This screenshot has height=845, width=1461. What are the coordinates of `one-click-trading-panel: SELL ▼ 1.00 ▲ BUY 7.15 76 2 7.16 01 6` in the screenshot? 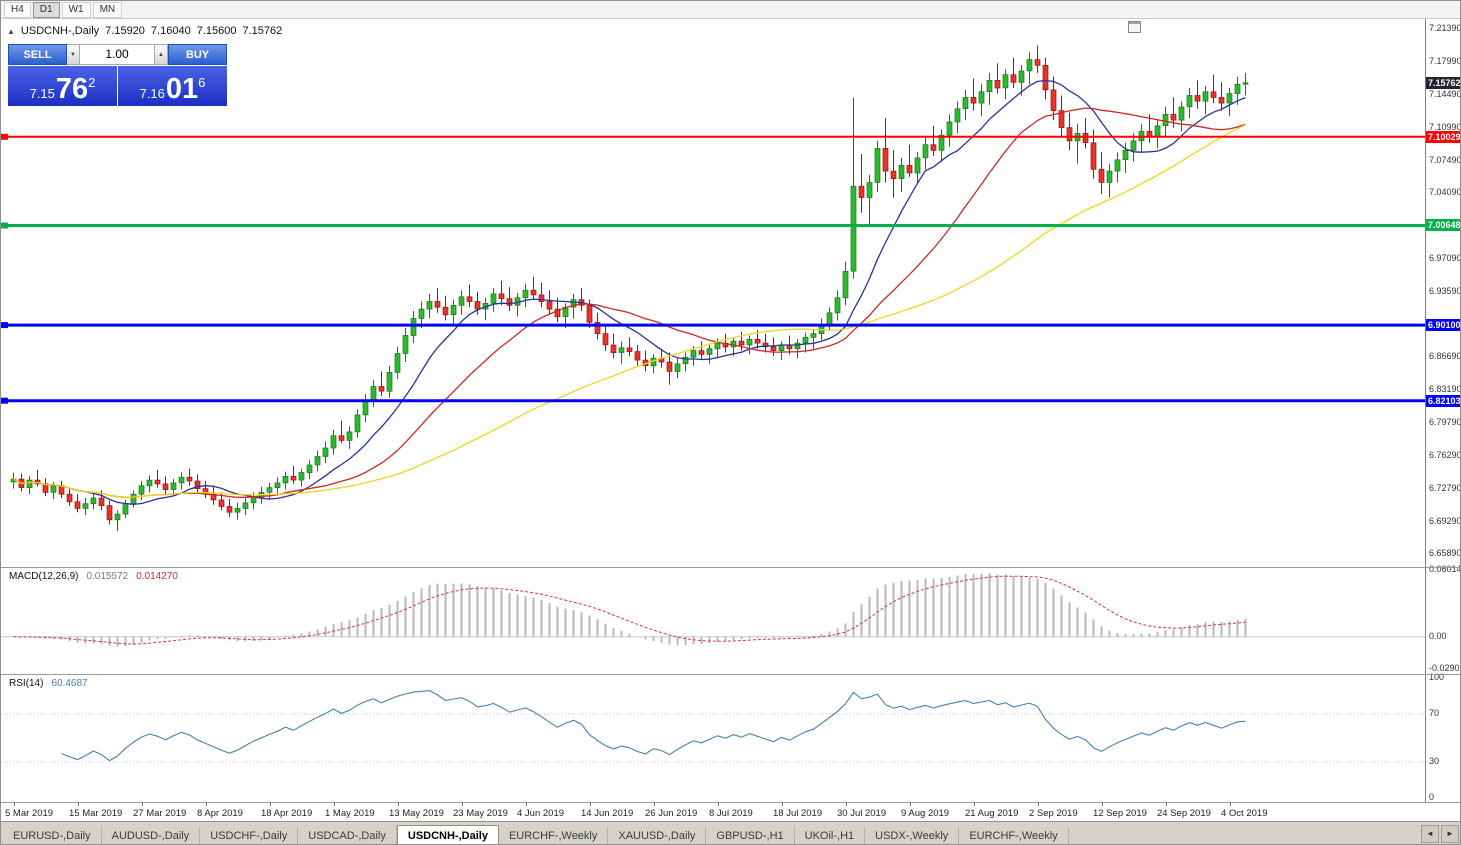 It's located at (117, 75).